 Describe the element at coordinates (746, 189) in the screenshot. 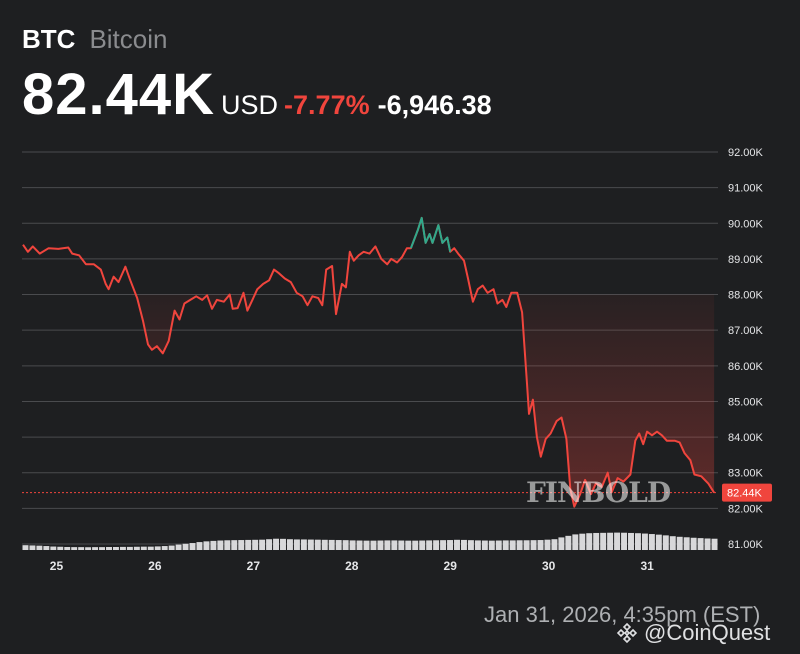

I see `y-tick-label: 91.00K` at that location.